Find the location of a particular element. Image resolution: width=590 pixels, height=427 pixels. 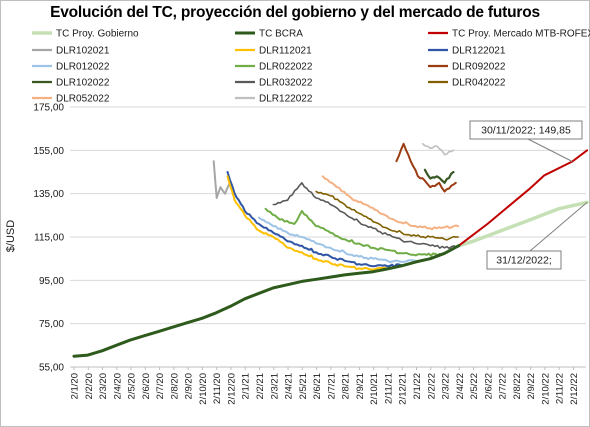

x-tick-label: 2/5/22 is located at coordinates (474, 386).